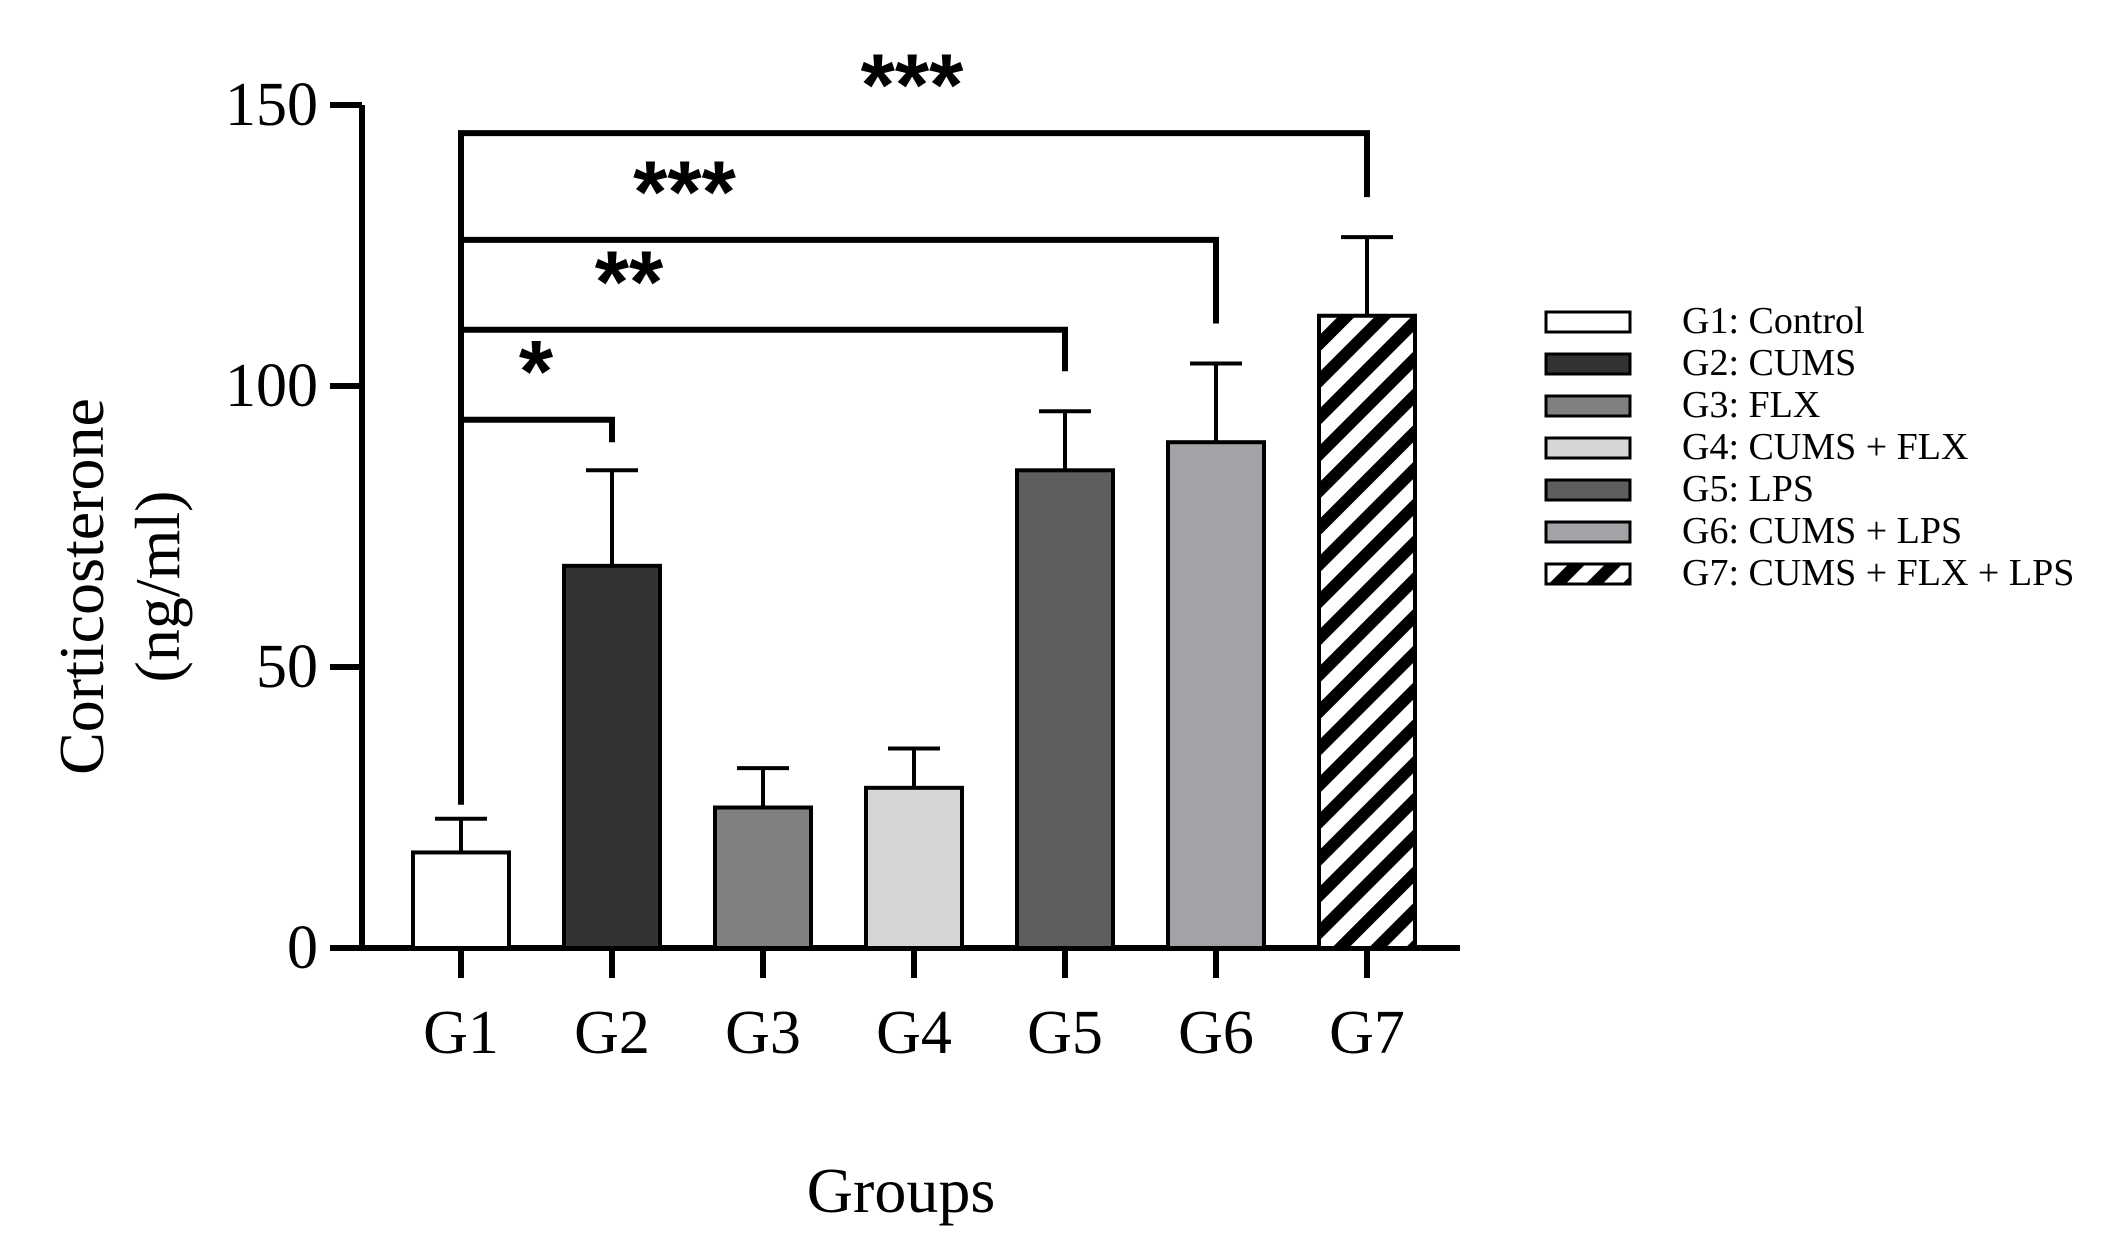 The image size is (2128, 1260). I want to click on y-axis-title-line: (ng/ml), so click(157, 587).